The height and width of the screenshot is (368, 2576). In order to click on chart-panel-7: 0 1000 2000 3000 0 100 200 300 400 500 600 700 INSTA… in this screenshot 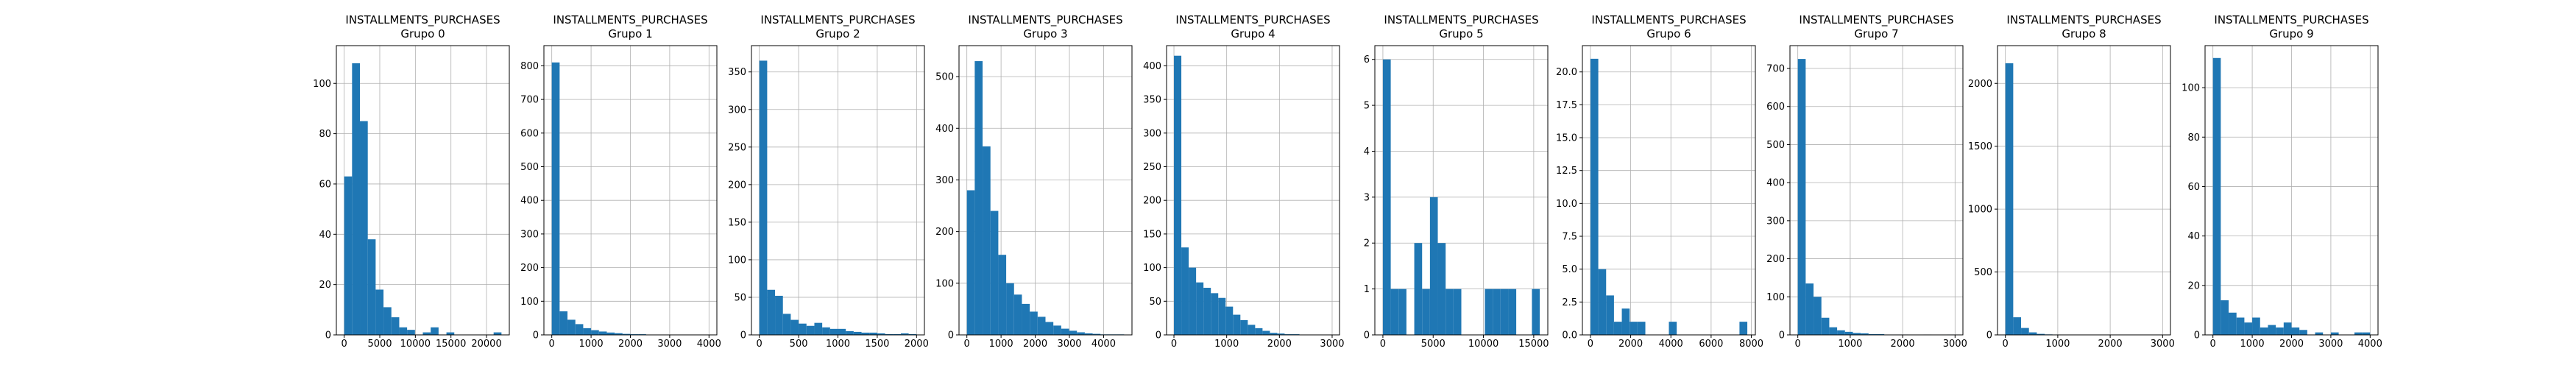, I will do `click(1867, 181)`.